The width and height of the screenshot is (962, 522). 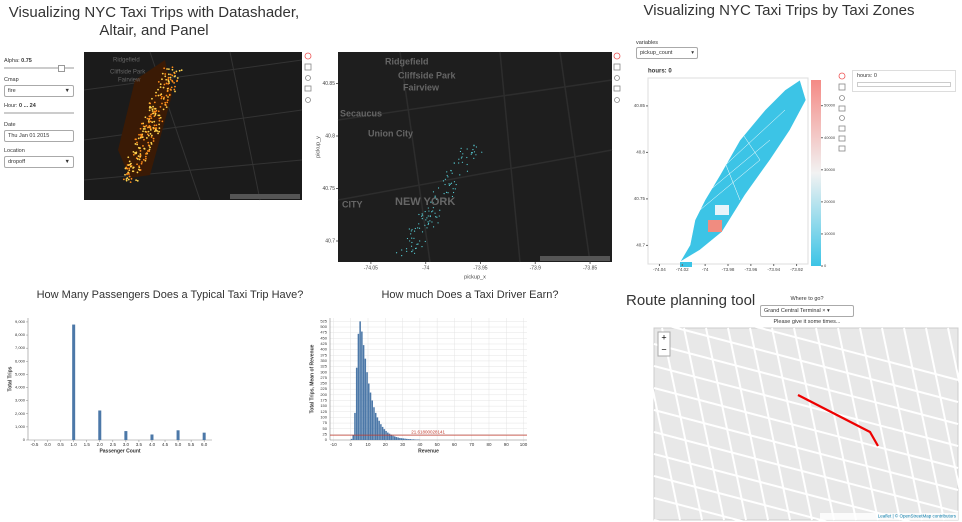 I want to click on select: pickup_count ▾, so click(x=667, y=53).